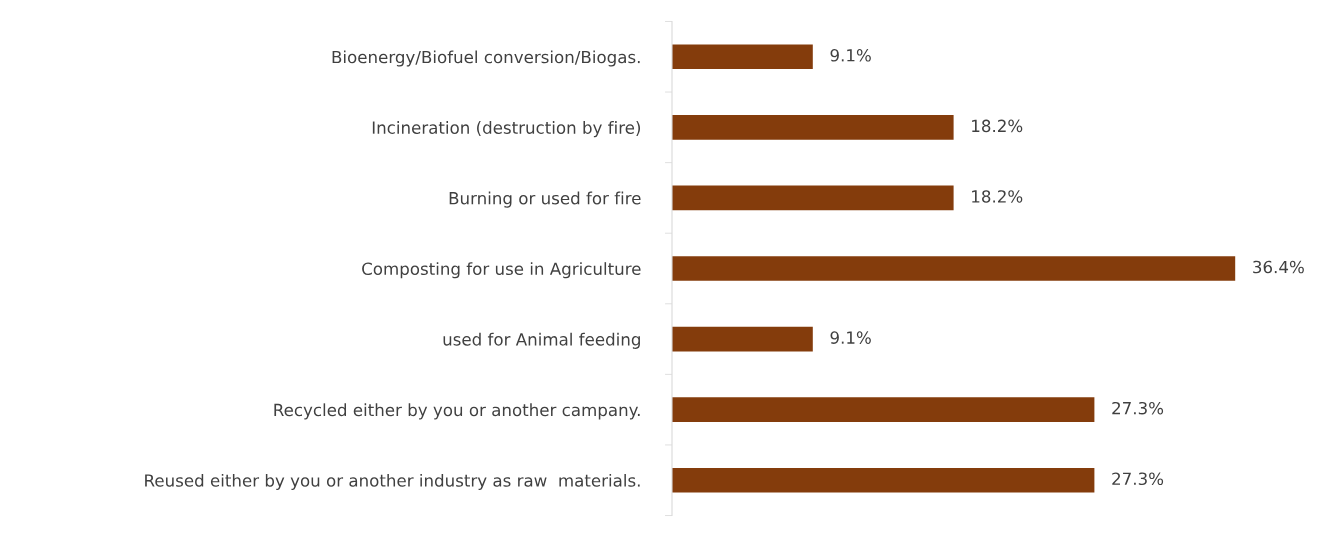 The image size is (1344, 537). Describe the element at coordinates (541, 340) in the screenshot. I see `y-tick-label: used for Animal feeding` at that location.